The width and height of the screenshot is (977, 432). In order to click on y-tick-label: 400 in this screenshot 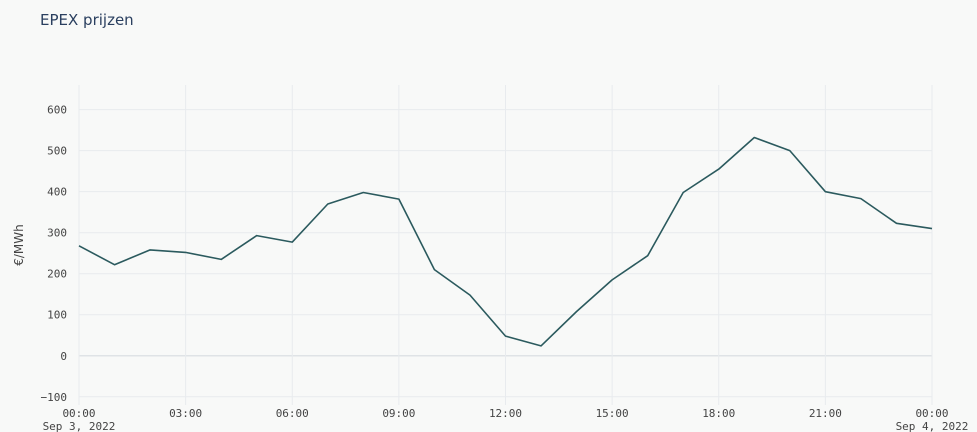, I will do `click(57, 192)`.